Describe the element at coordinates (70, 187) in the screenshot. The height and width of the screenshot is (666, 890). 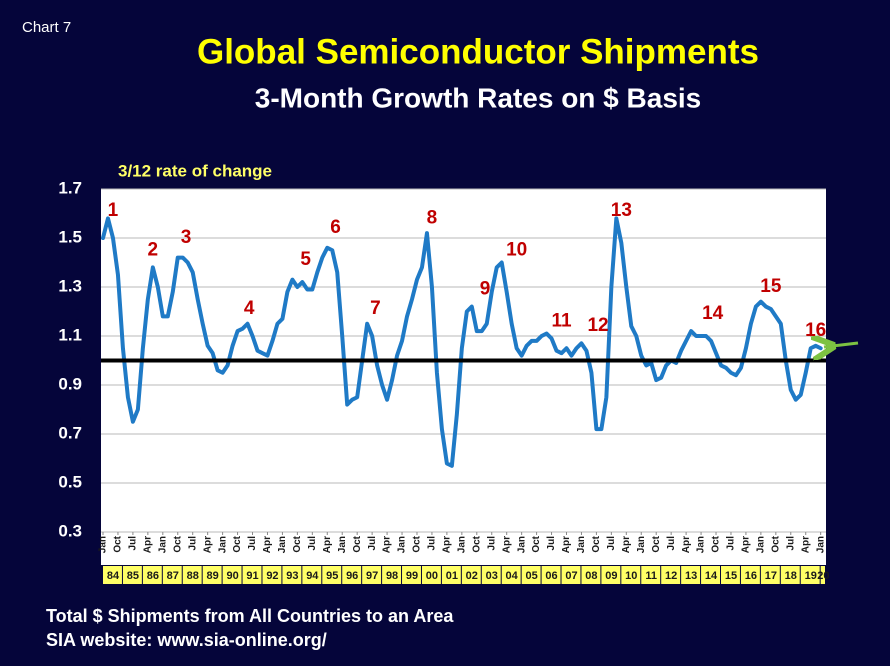
I see `y-tick-label: 1.7` at that location.